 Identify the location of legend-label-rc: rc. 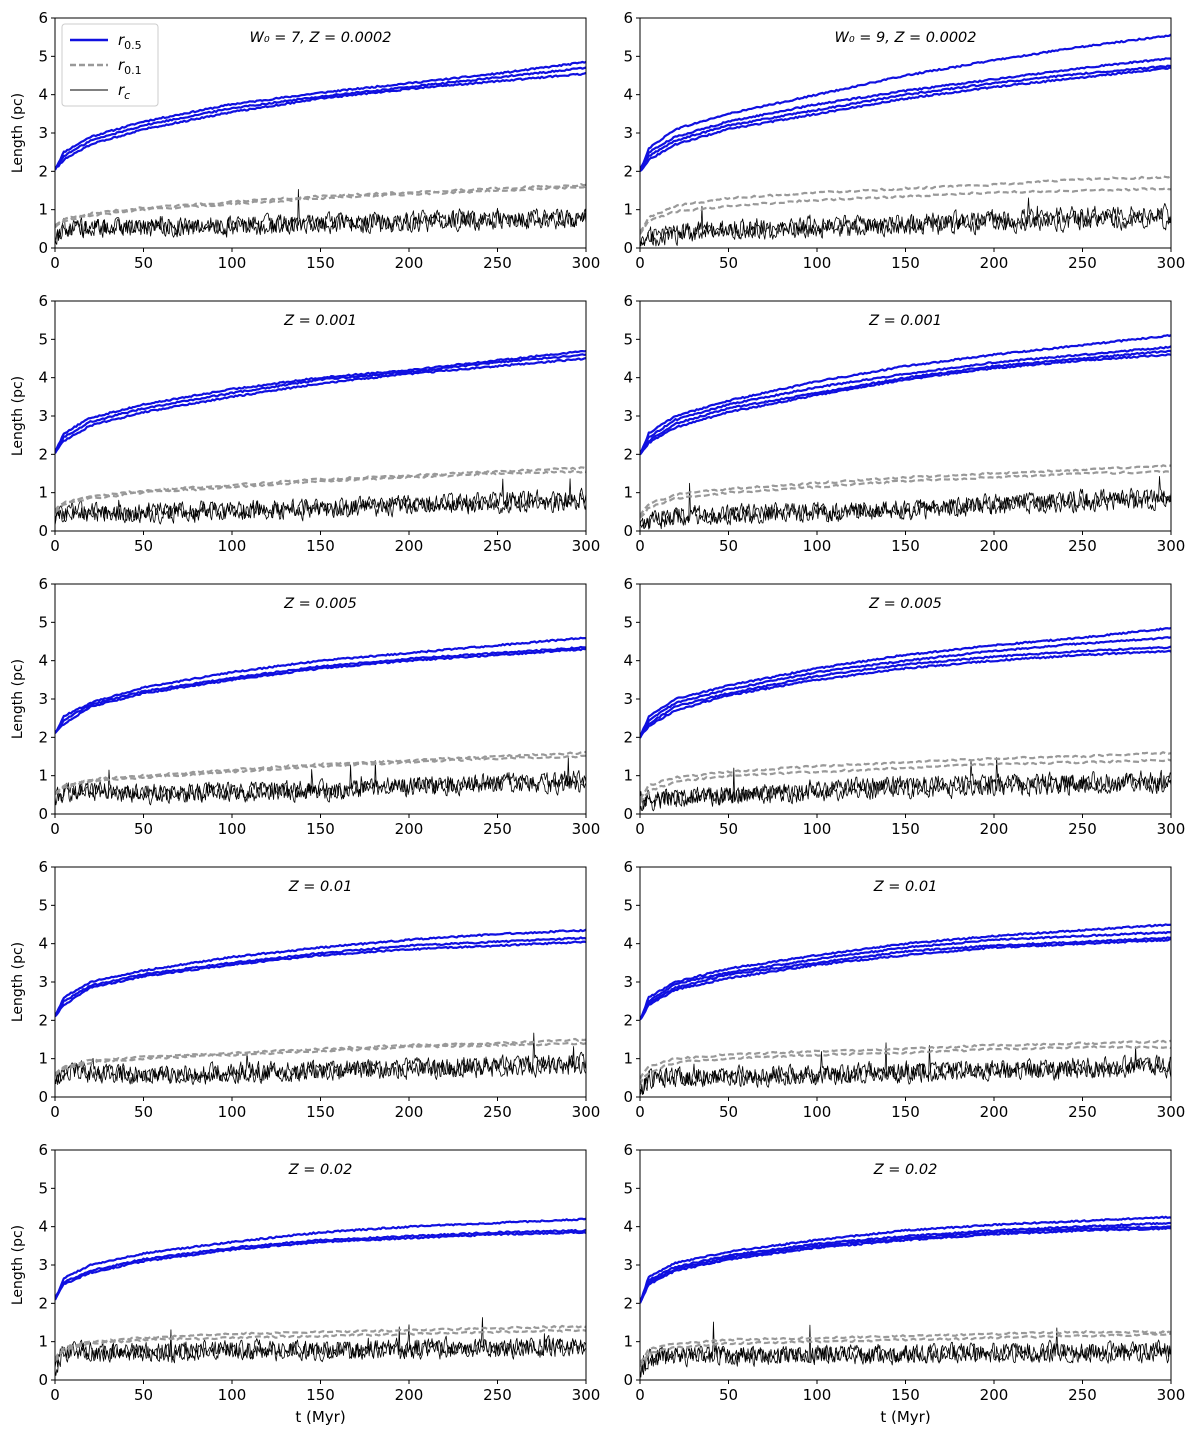
(124, 91).